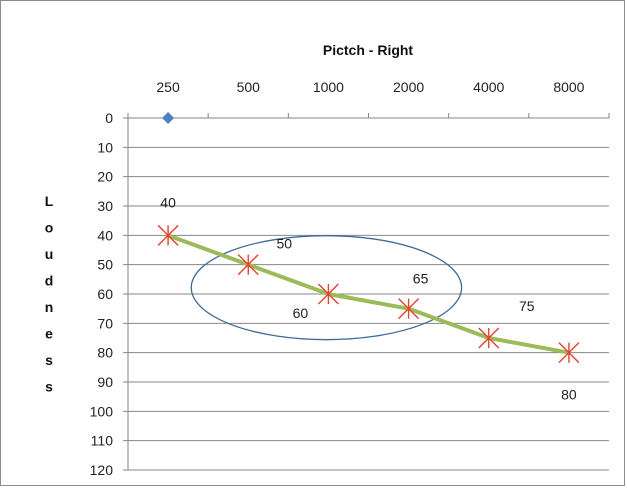  What do you see at coordinates (568, 87) in the screenshot?
I see `x-tick-label: 8000` at bounding box center [568, 87].